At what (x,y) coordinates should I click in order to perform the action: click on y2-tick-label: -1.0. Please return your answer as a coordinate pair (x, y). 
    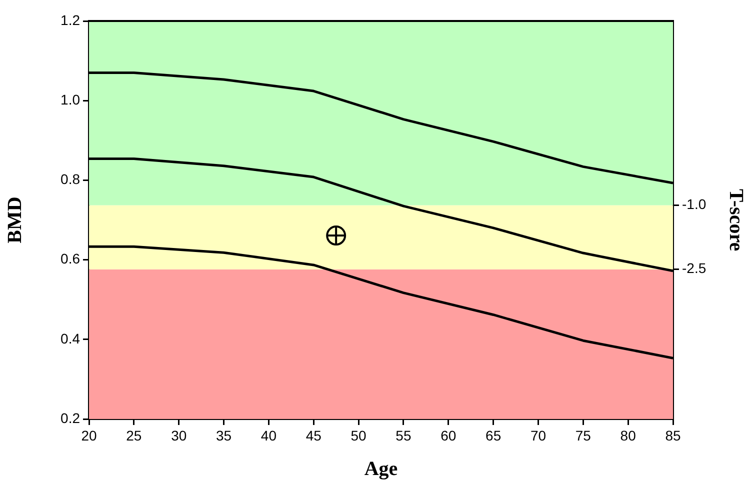
    Looking at the image, I should click on (694, 204).